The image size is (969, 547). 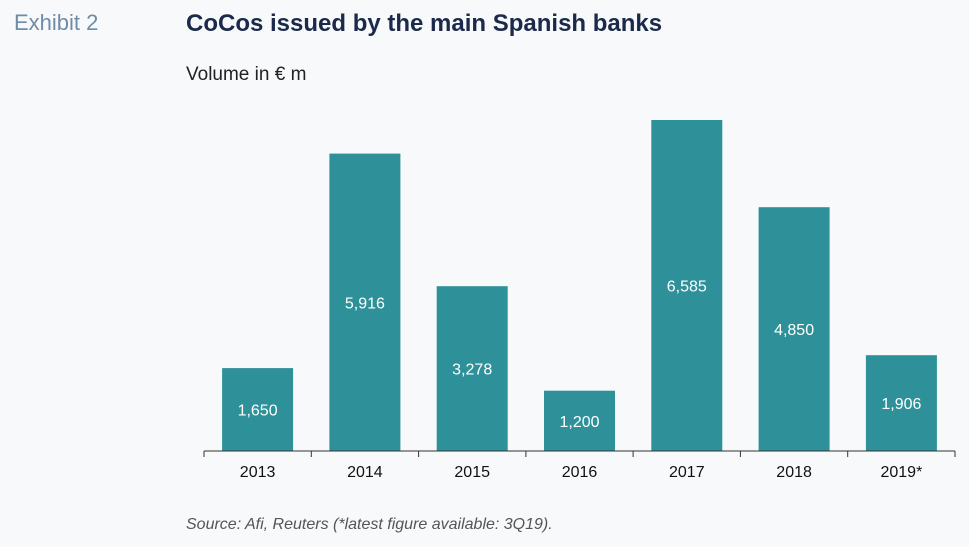 I want to click on x-tick-label: 2017, so click(x=687, y=472).